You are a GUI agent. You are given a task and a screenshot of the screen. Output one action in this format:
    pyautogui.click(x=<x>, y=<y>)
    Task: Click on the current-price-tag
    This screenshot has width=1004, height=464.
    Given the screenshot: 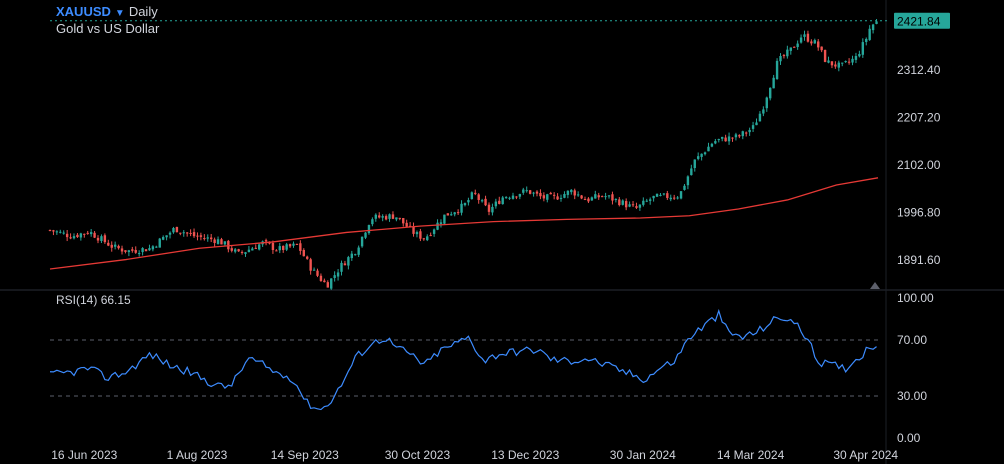 What is the action you would take?
    pyautogui.click(x=922, y=20)
    